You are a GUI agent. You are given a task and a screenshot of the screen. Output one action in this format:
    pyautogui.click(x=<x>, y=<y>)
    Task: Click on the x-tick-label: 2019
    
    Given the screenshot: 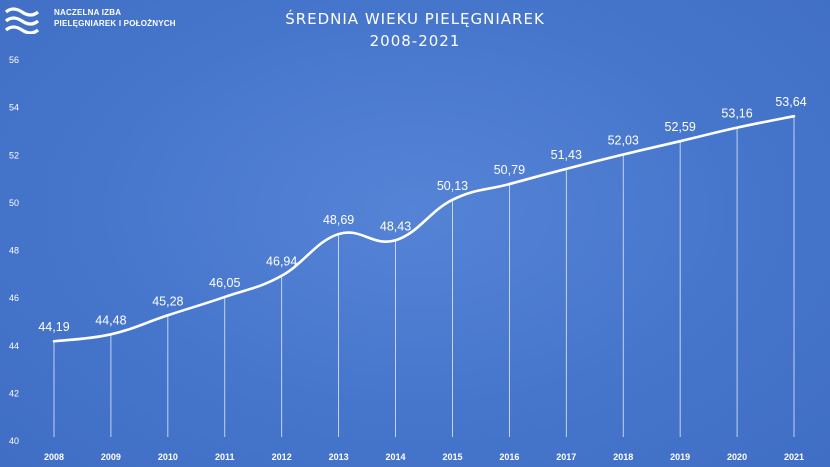 What is the action you would take?
    pyautogui.click(x=680, y=457)
    